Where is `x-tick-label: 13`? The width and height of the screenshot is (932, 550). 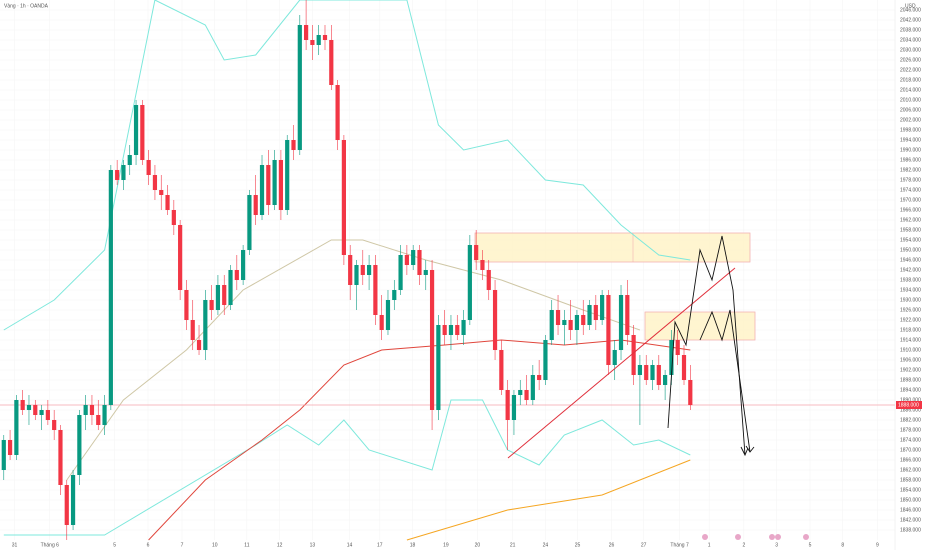
x-tick-label: 13 is located at coordinates (313, 545).